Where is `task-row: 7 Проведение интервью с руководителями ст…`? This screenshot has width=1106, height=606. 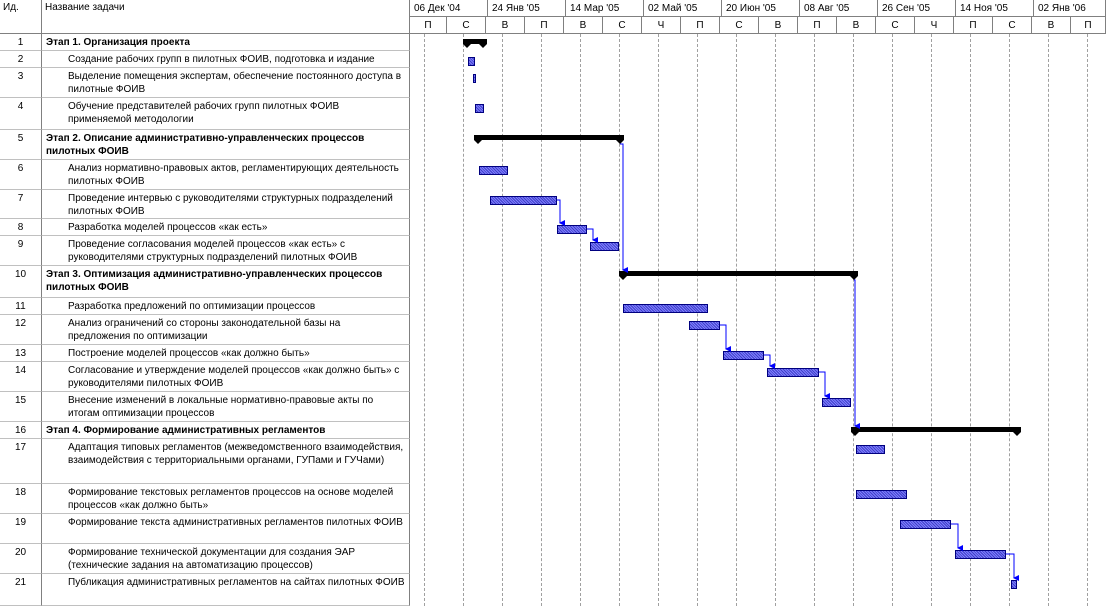
task-row: 7 Проведение интервью с руководителями ст… is located at coordinates (205, 204).